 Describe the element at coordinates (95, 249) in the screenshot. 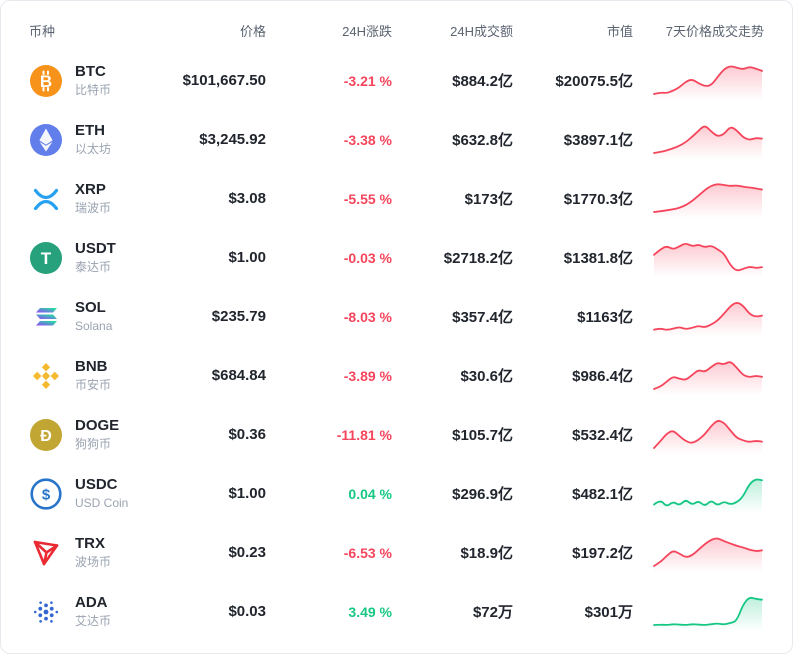

I see `coin-symbol: USDT` at that location.